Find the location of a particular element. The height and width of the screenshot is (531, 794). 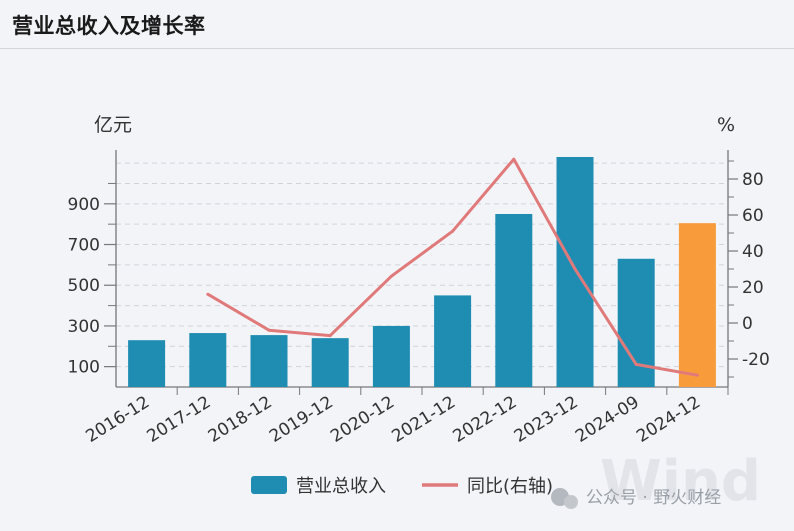

watermark-text: 公众号 · 野火财经 is located at coordinates (653, 498).